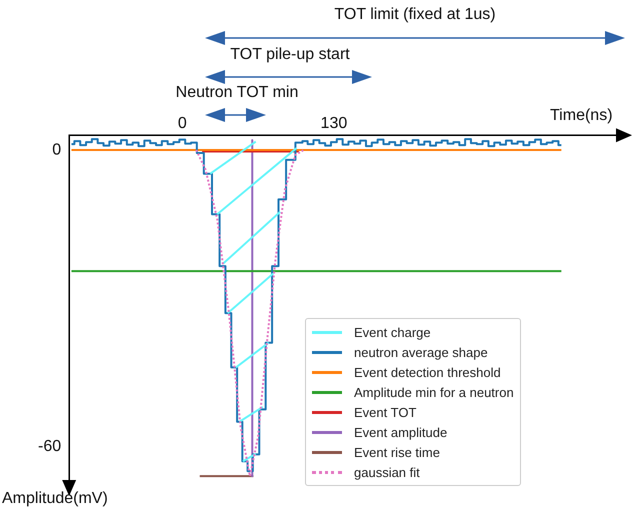 This screenshot has height=508, width=636. Describe the element at coordinates (421, 352) in the screenshot. I see `legend-label: neutron average shape` at that location.